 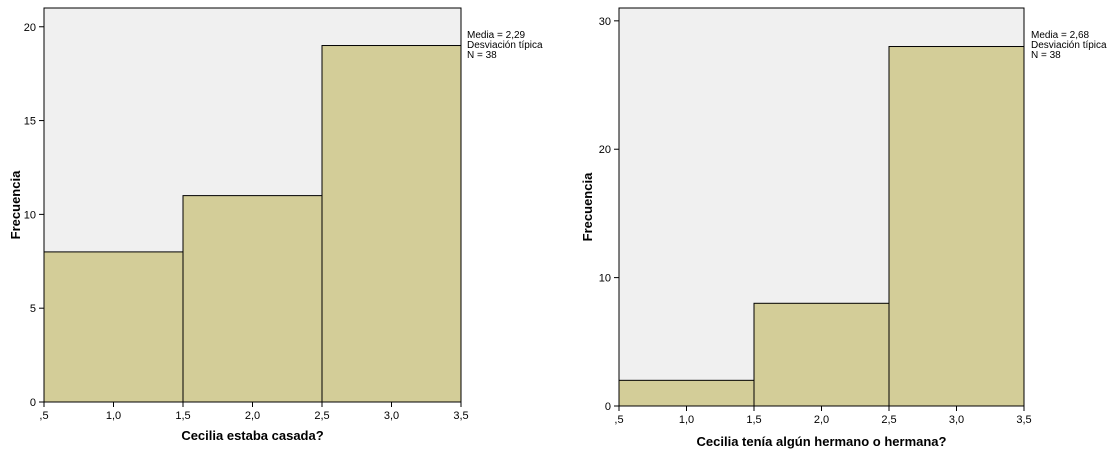 What do you see at coordinates (252, 435) in the screenshot?
I see `x-axis-title: Cecilia estaba casada?` at bounding box center [252, 435].